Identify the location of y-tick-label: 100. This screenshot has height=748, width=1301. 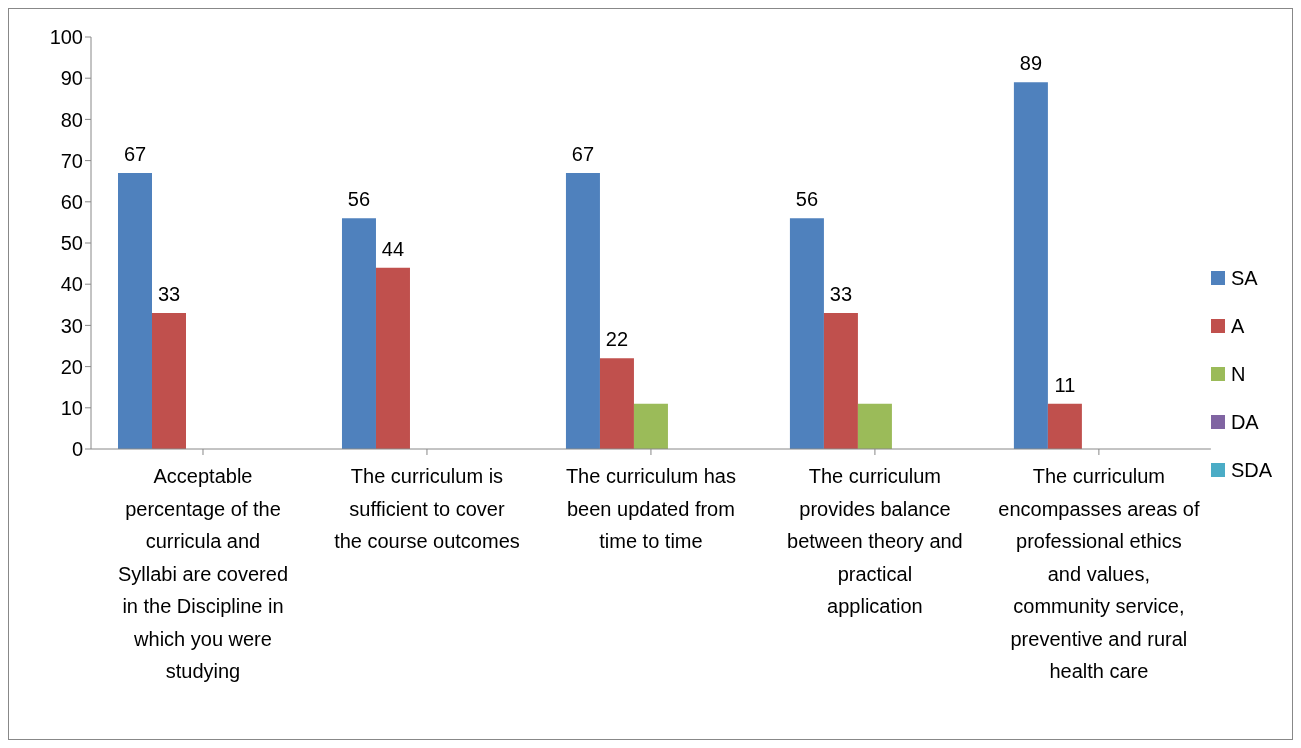
(66, 37).